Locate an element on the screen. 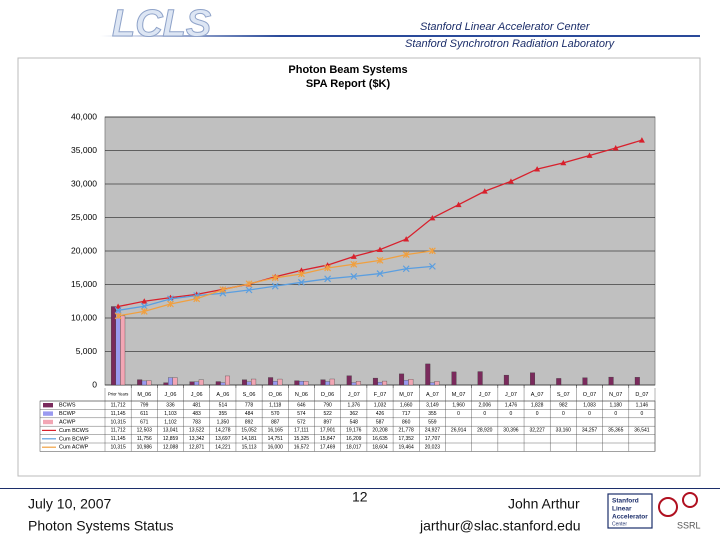 This screenshot has width=720, height=540. footer-logo-line: Center is located at coordinates (619, 524).